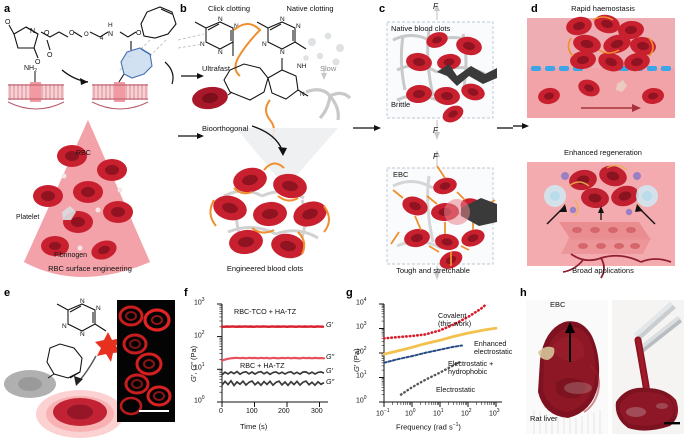 This screenshot has width=685, height=448. I want to click on f-series-label-2: G′, so click(329, 370).